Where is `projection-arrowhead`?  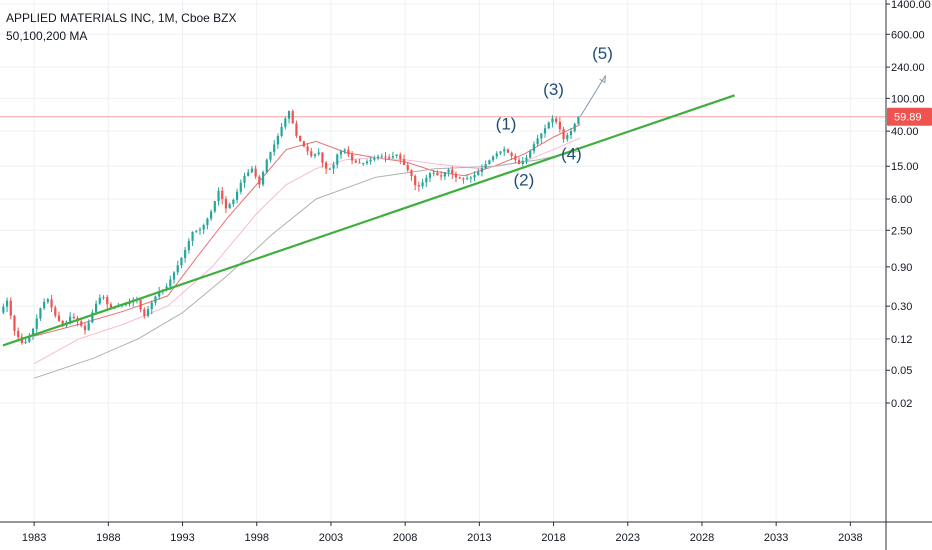 projection-arrowhead is located at coordinates (603, 79).